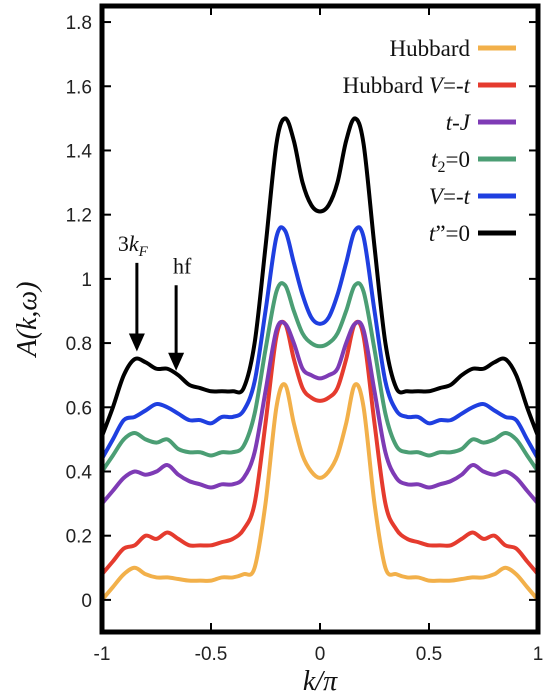 The width and height of the screenshot is (545, 698). Describe the element at coordinates (473, 161) in the screenshot. I see `legend-item-t2-0: t2=0` at that location.